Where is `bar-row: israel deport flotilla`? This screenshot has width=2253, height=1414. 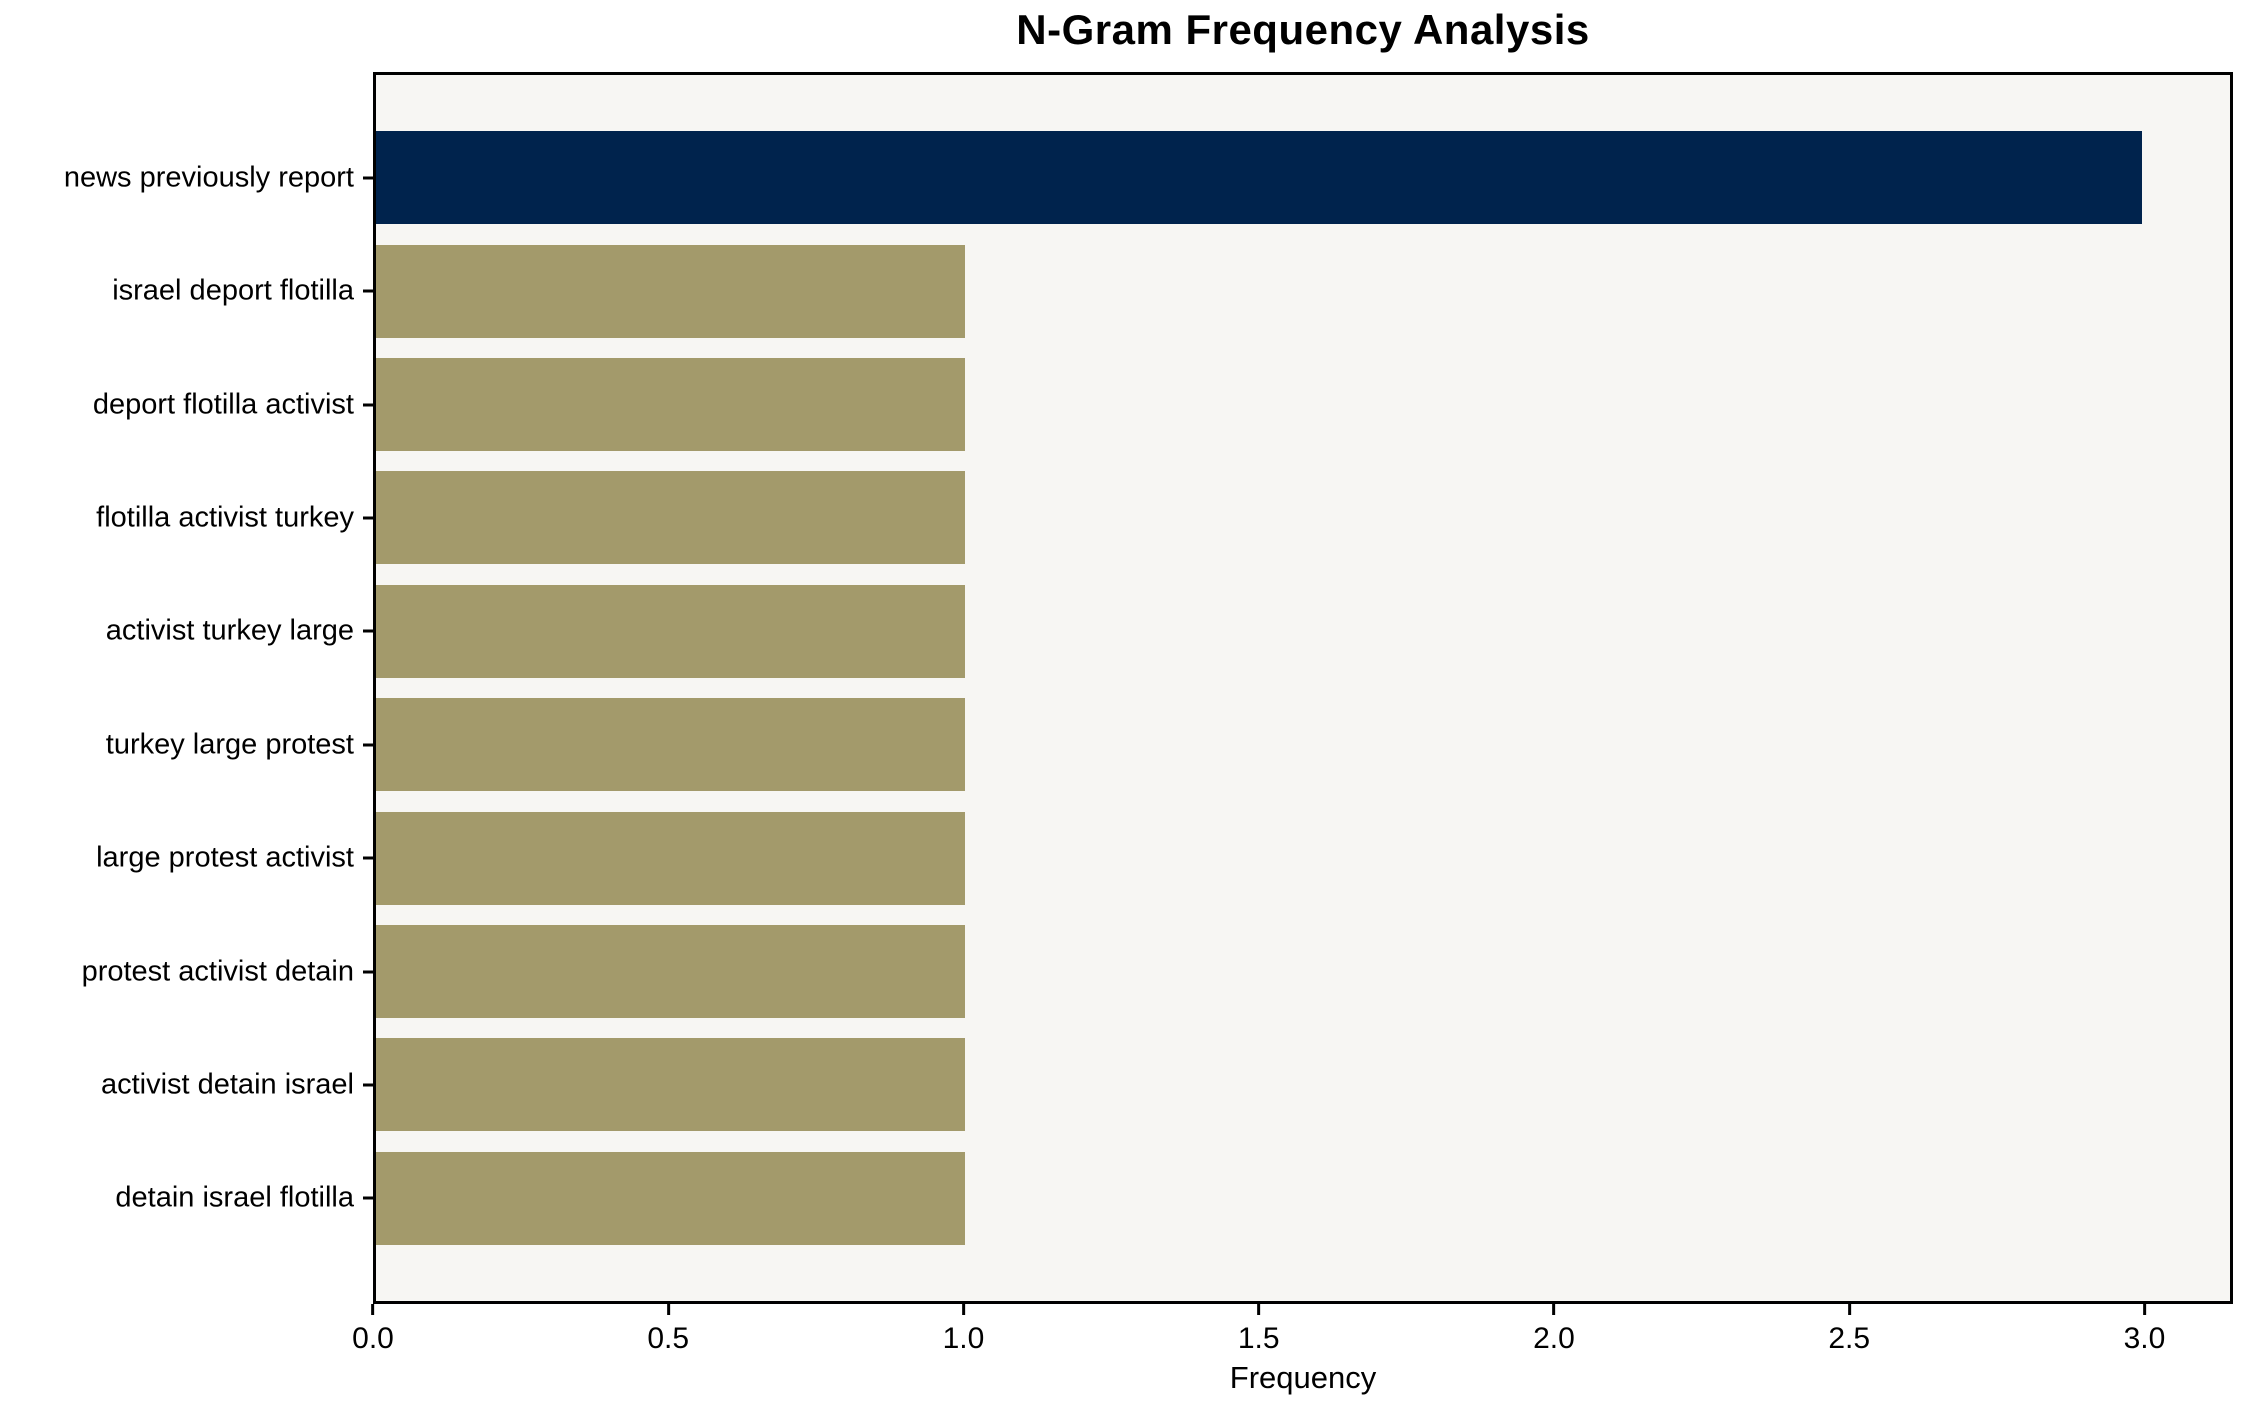 bar-row: israel deport flotilla is located at coordinates (1171, 290).